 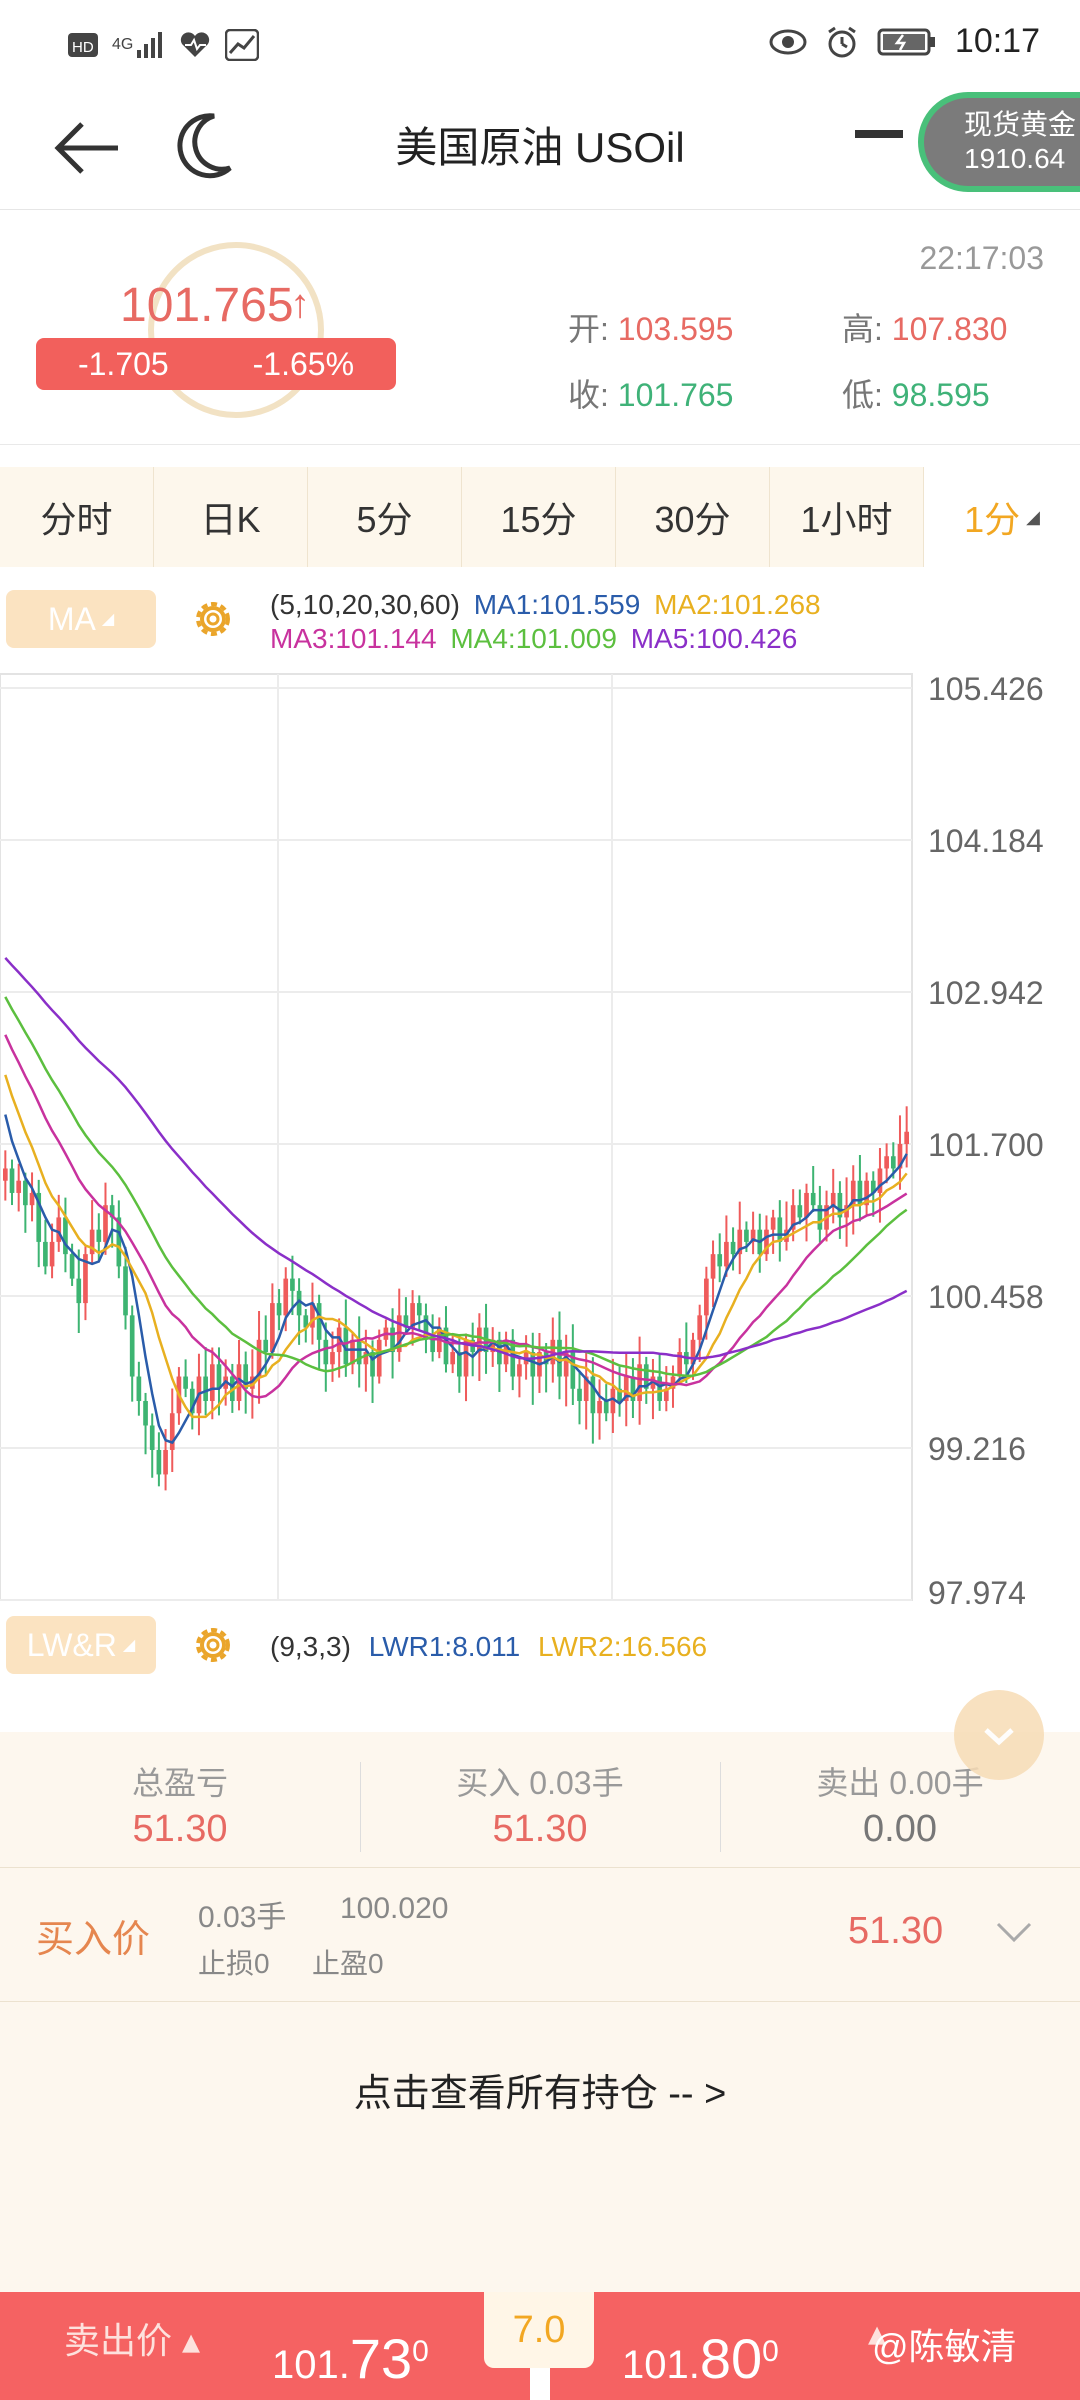 I want to click on position-row: 买入价 0.03手 100.020 止损0 止盈0 51.30, so click(x=540, y=1935).